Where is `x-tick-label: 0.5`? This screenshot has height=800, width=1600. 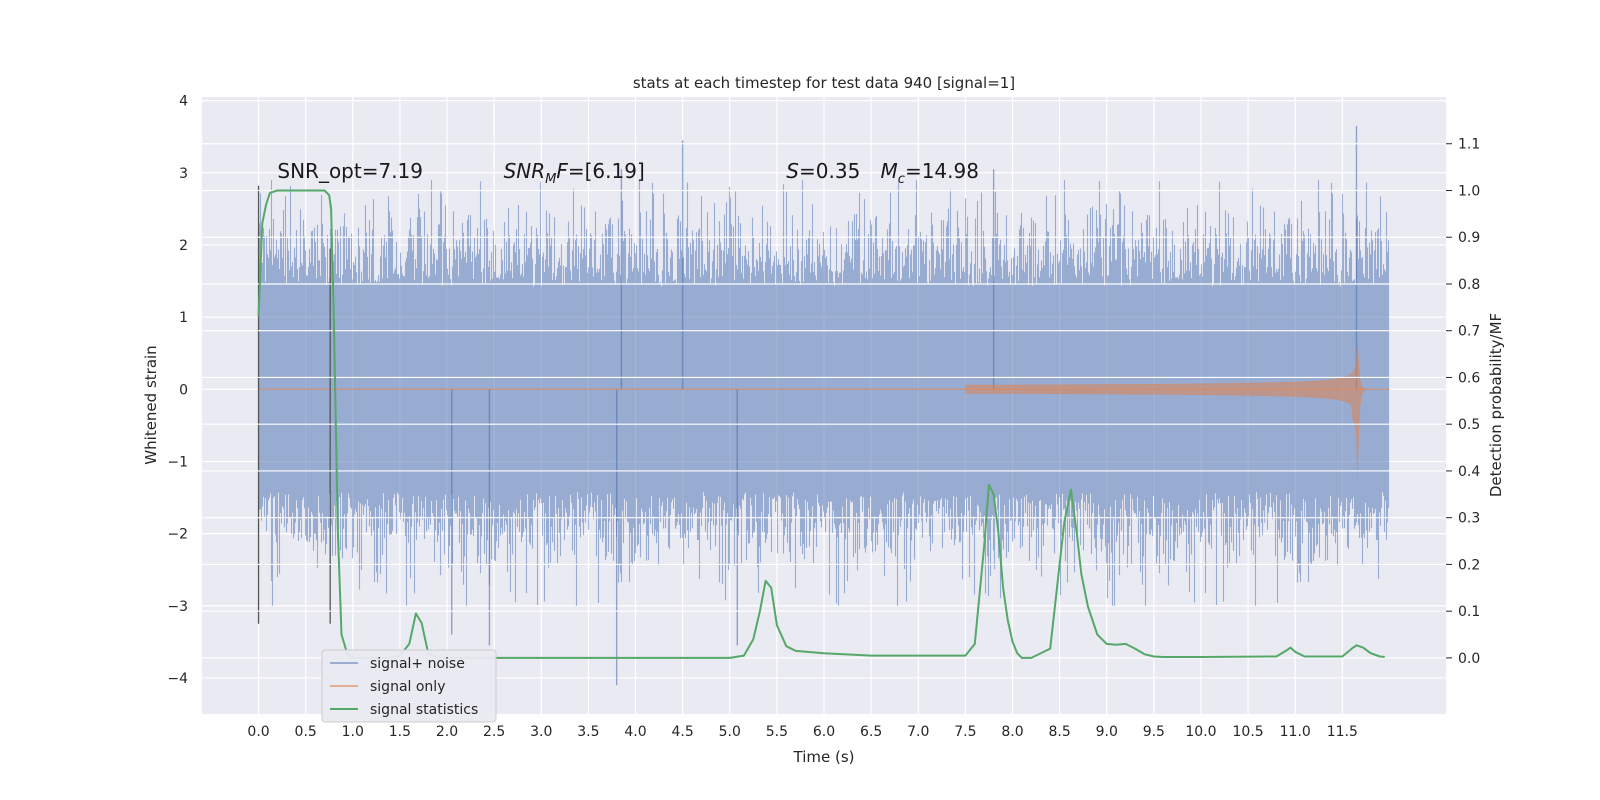 x-tick-label: 0.5 is located at coordinates (306, 732).